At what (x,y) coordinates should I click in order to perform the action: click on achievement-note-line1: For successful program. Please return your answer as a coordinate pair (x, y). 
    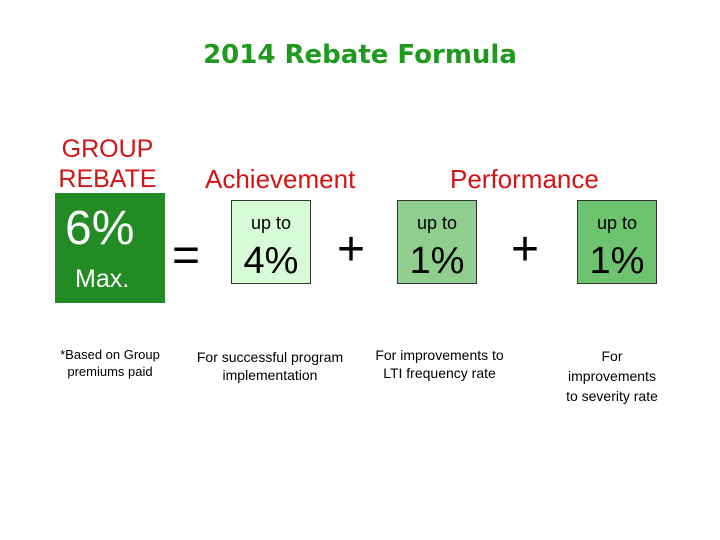
    Looking at the image, I should click on (270, 357).